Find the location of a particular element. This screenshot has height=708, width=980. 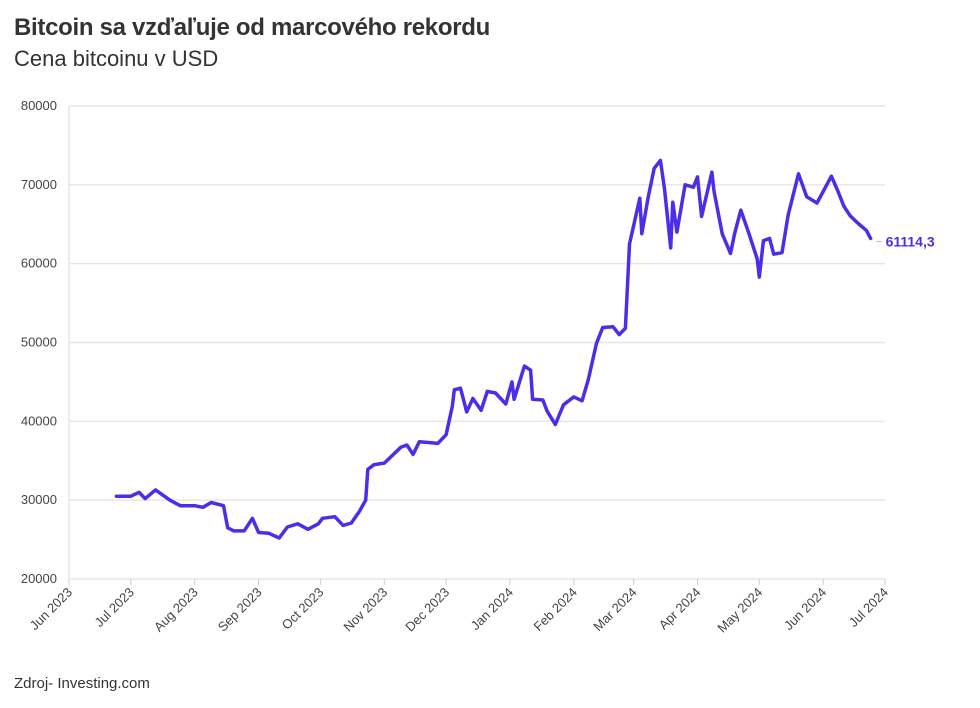

y-tick-label: 50000 is located at coordinates (39, 342).